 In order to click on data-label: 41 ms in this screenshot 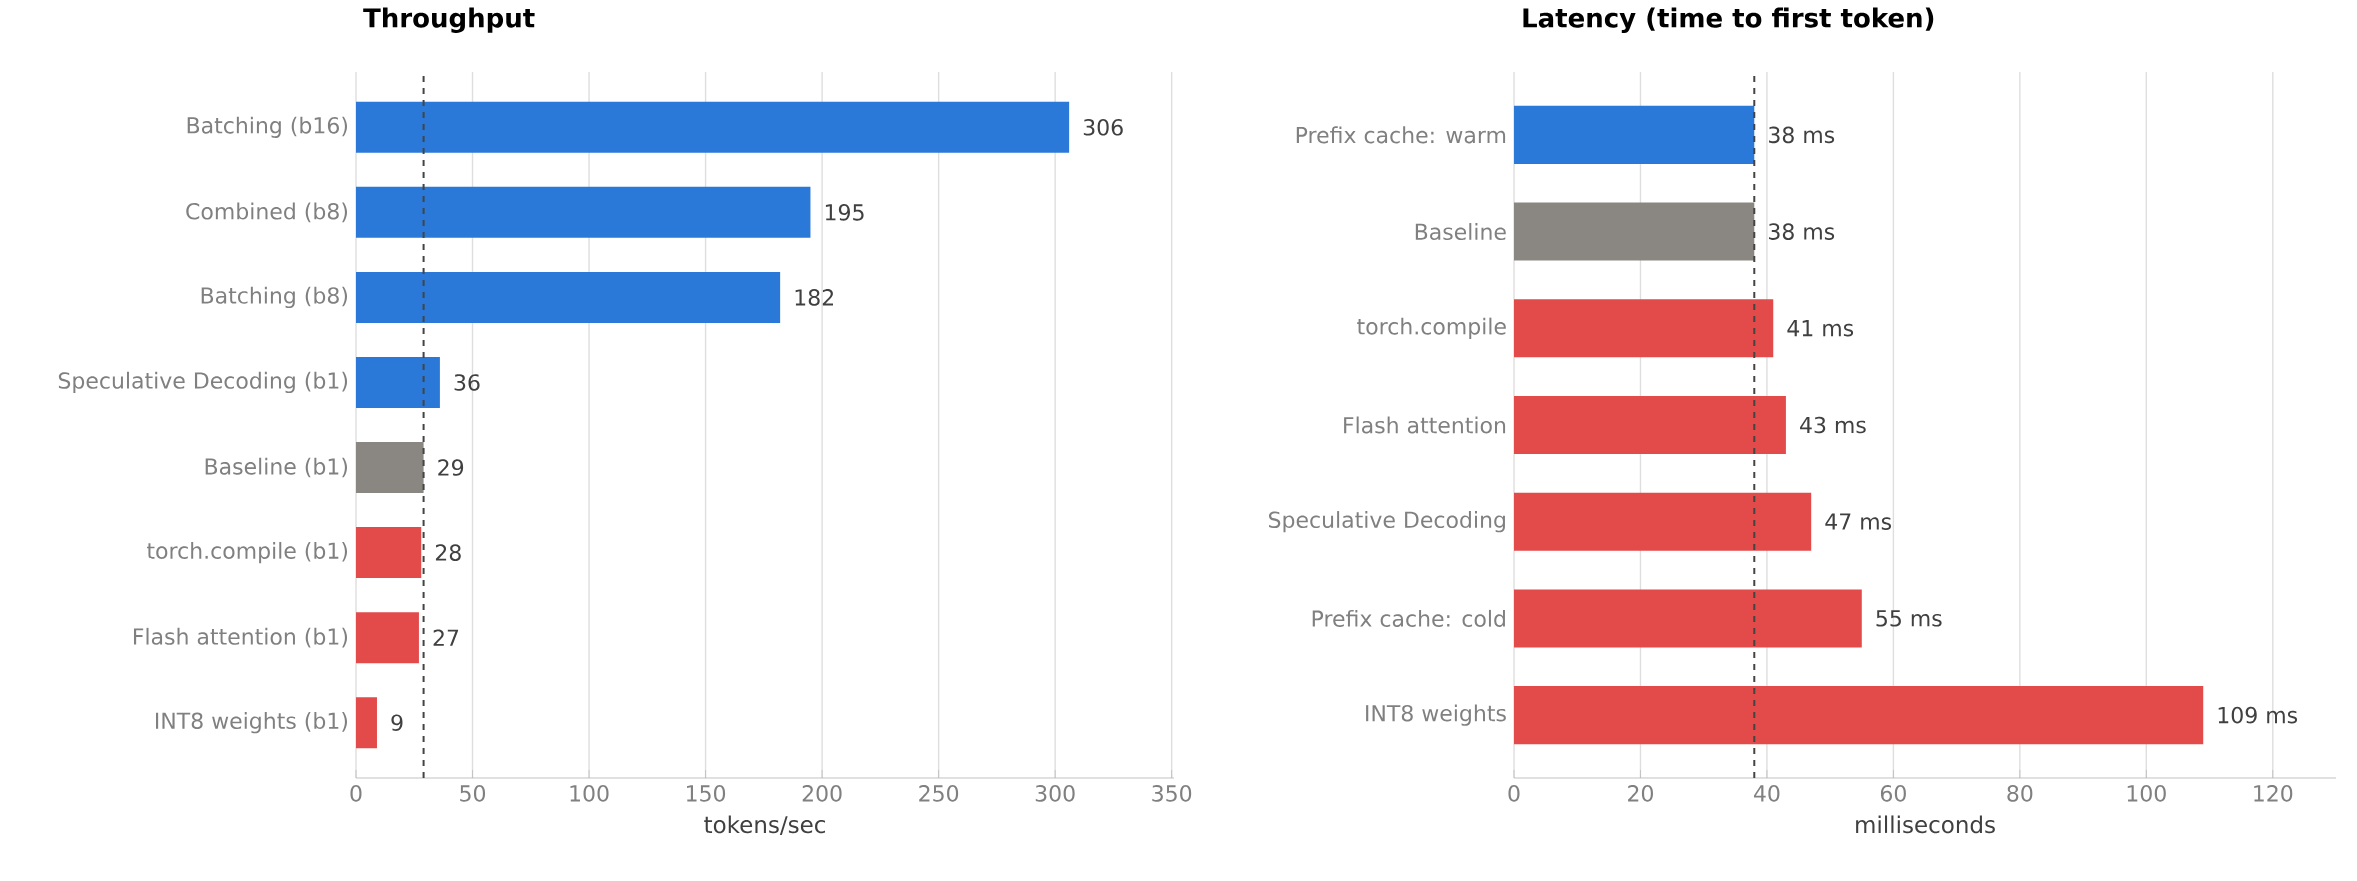, I will do `click(1820, 328)`.